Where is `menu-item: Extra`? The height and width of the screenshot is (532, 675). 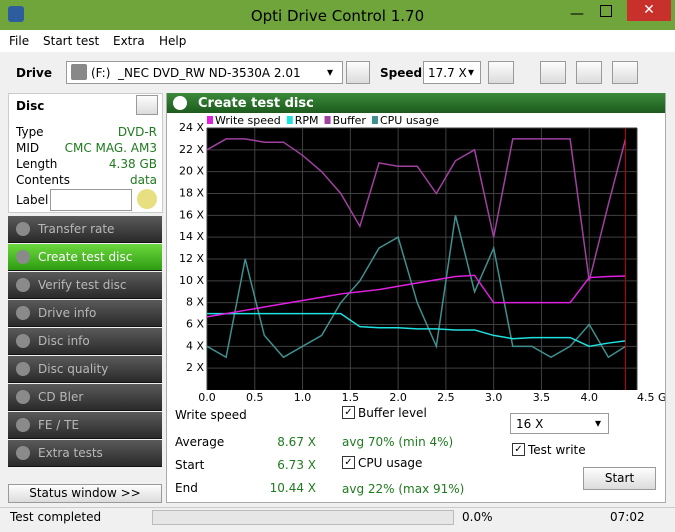
menu-item: Extra is located at coordinates (129, 41).